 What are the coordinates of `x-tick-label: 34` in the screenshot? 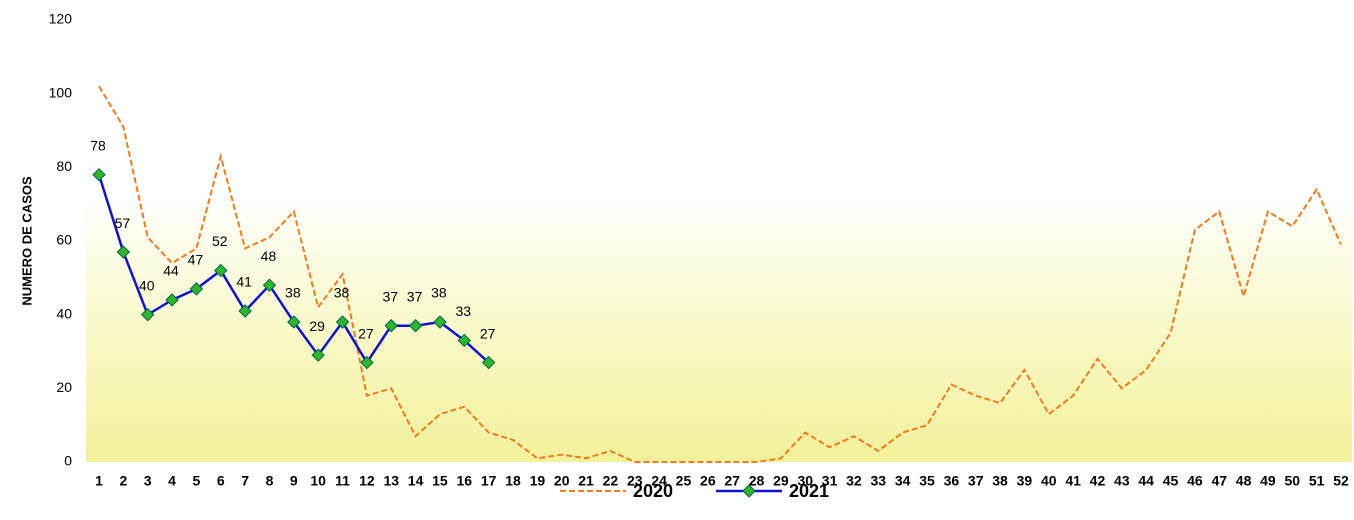 It's located at (903, 481).